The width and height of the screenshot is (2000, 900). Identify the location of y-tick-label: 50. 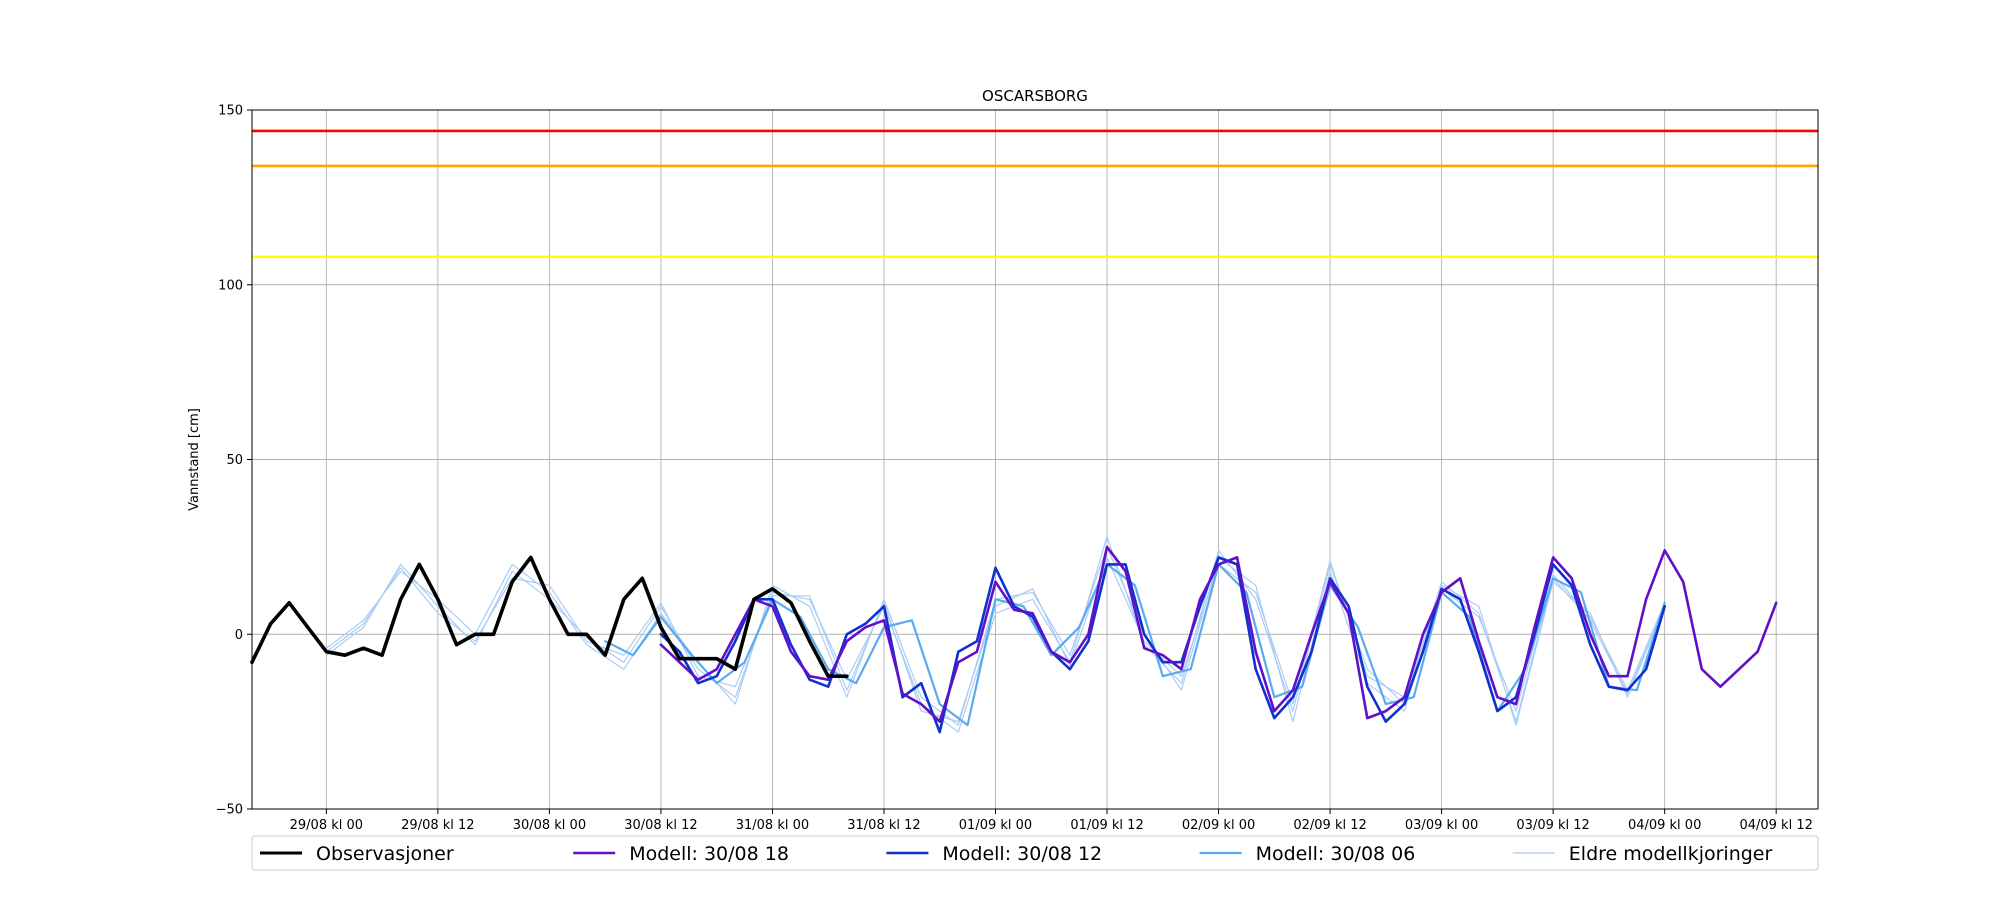
(234, 460).